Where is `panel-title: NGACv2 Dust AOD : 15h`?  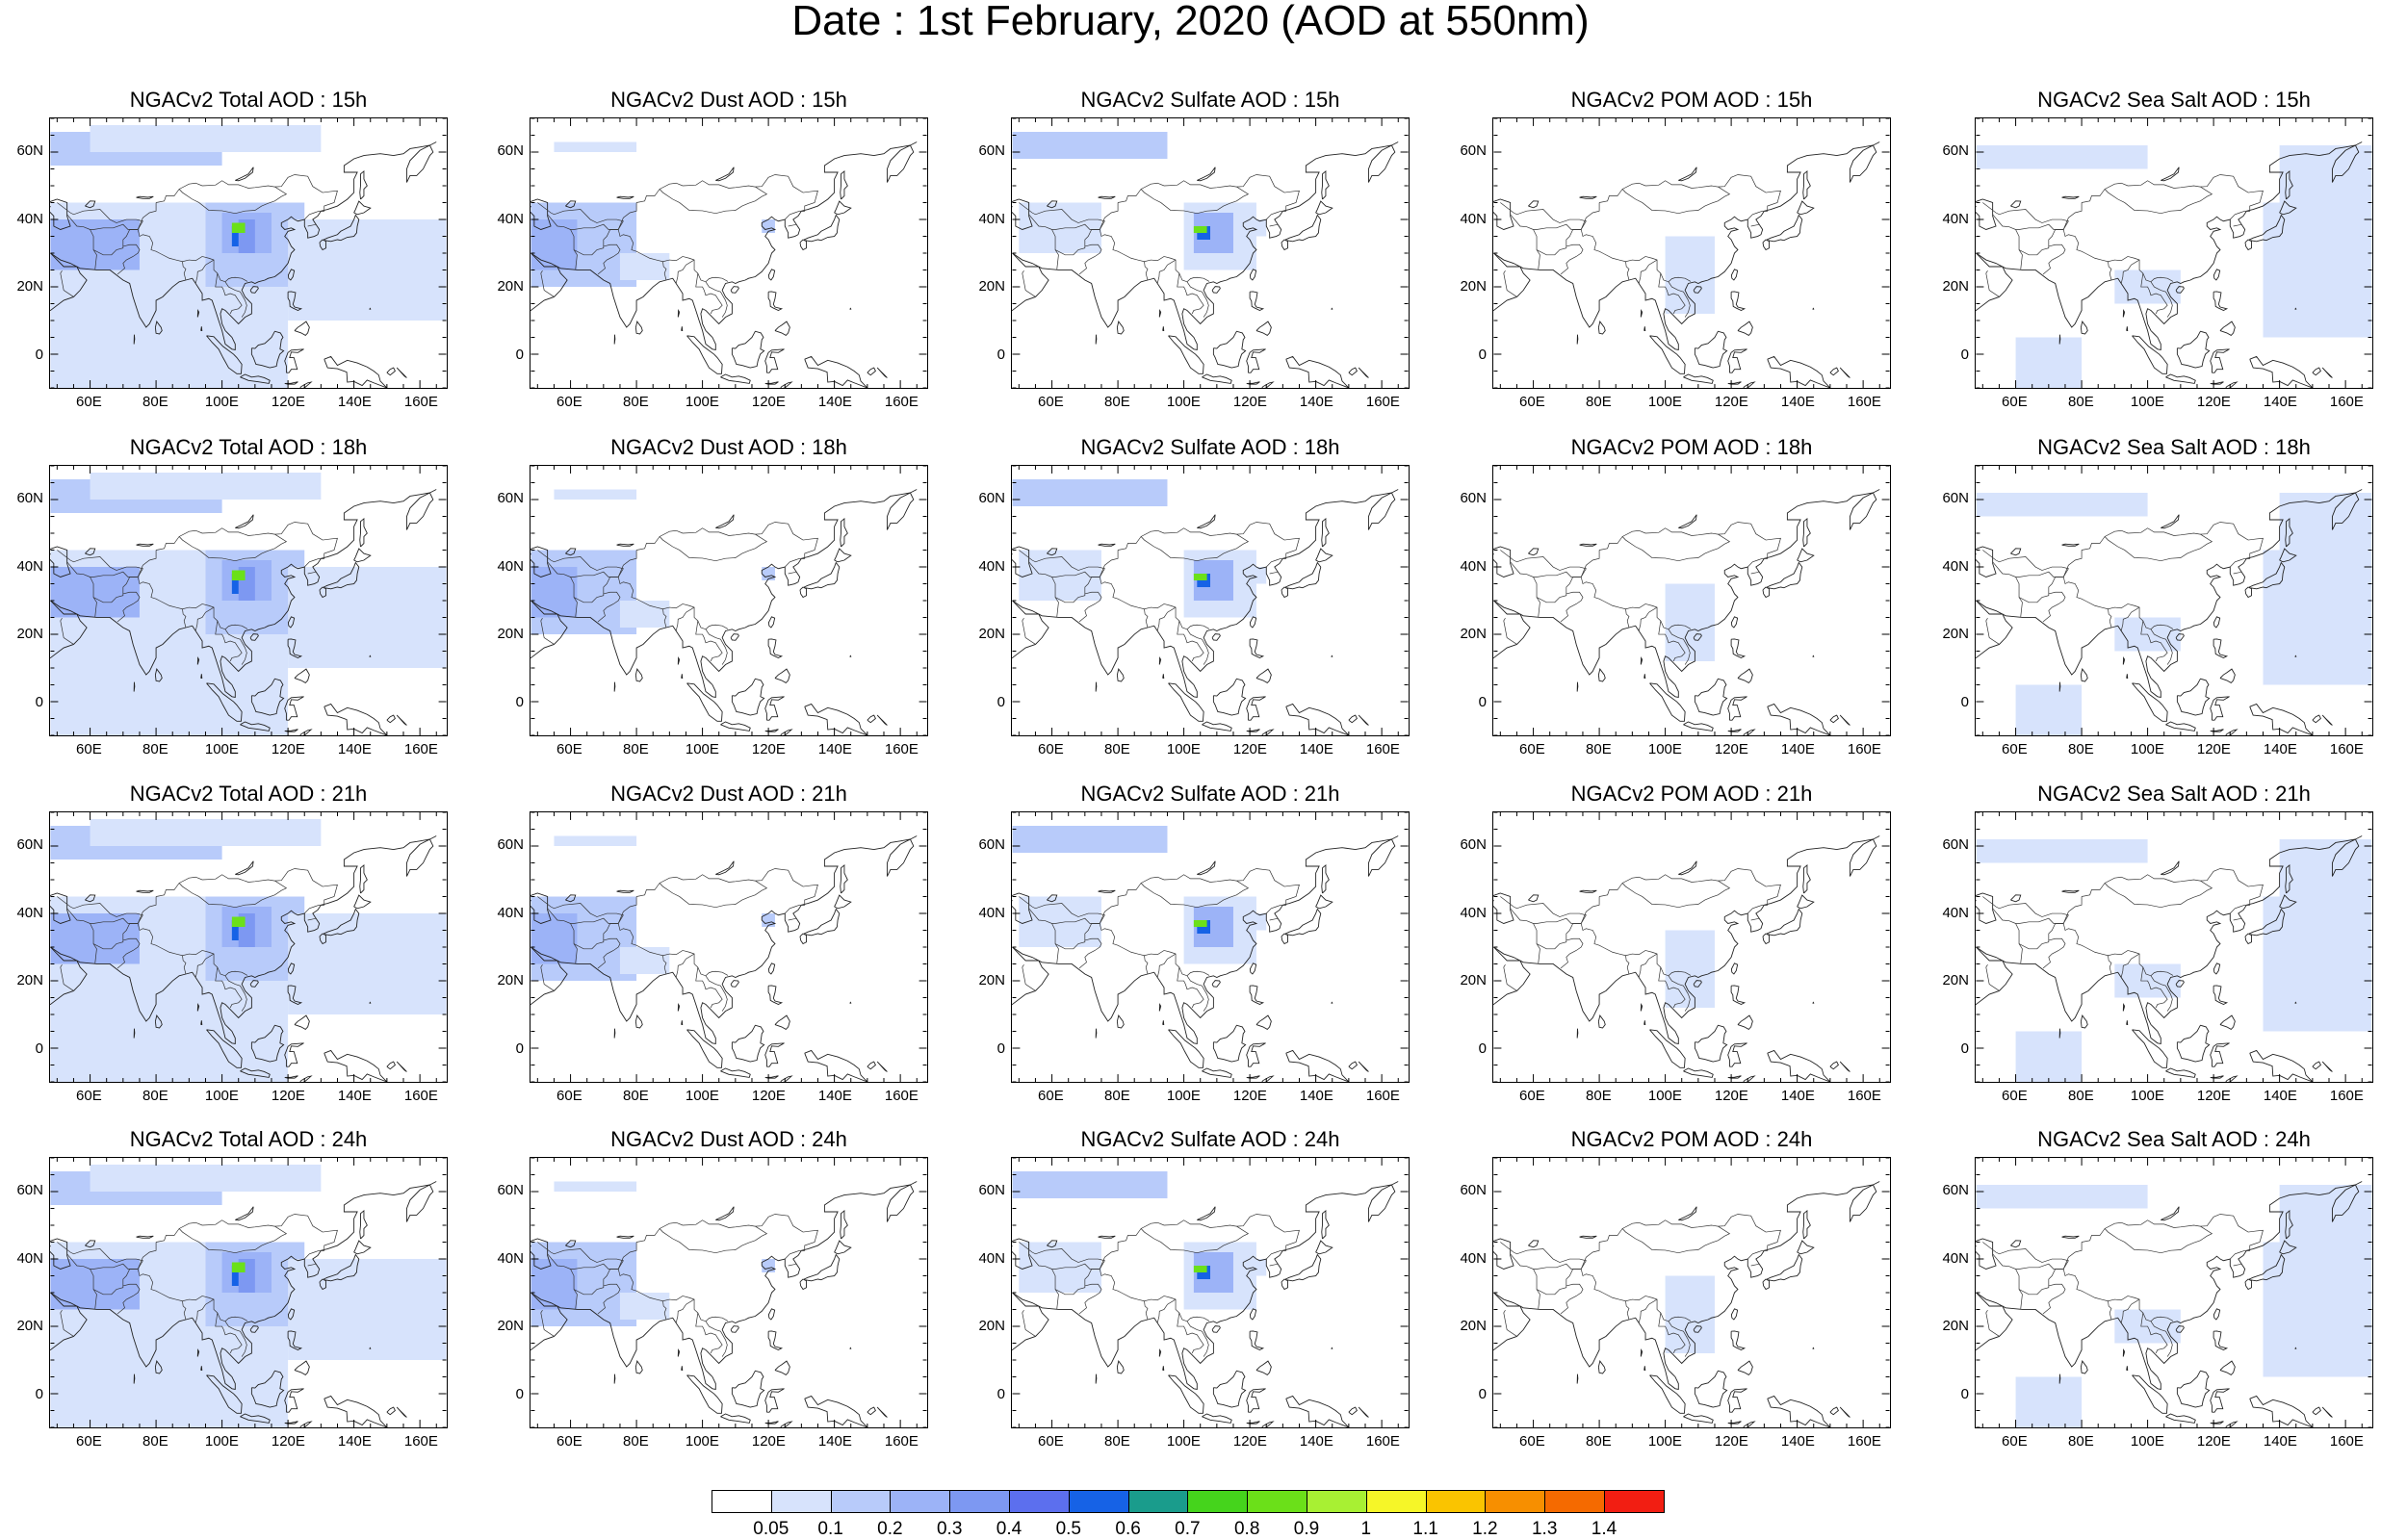
panel-title: NGACv2 Dust AOD : 15h is located at coordinates (729, 100).